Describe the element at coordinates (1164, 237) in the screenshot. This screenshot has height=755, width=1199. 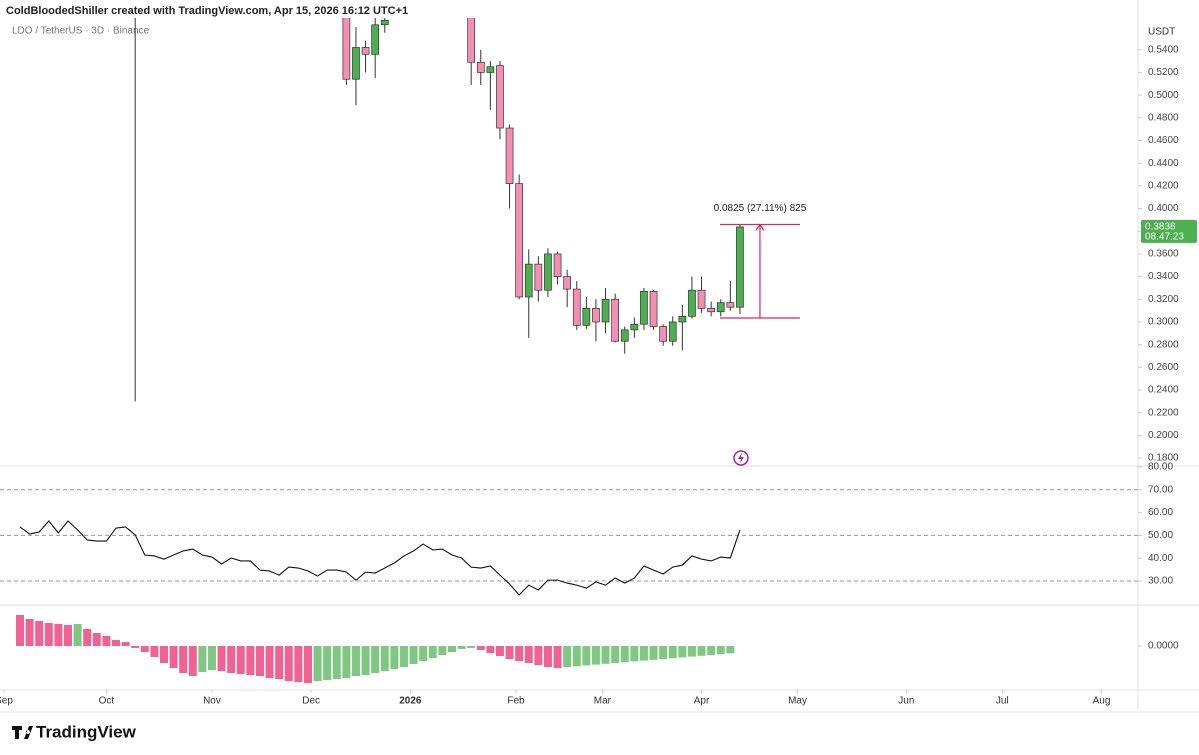
I see `countdown: 08:47:23` at that location.